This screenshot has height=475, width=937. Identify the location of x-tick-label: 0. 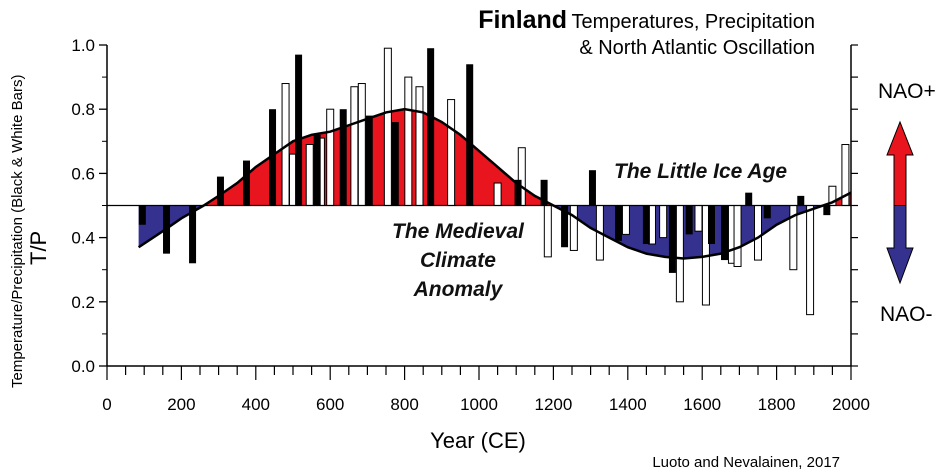
(106, 404).